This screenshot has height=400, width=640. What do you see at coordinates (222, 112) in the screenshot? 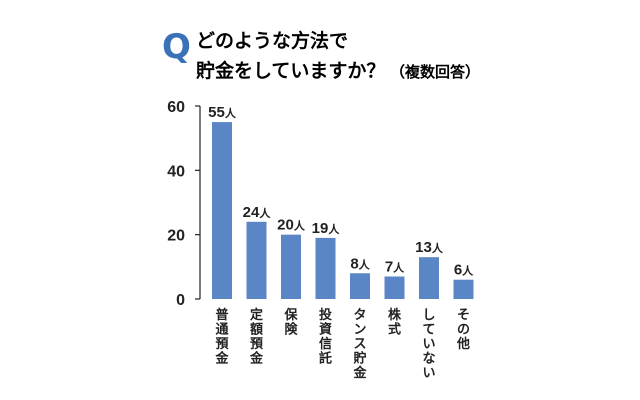
I see `data-label: 55人` at bounding box center [222, 112].